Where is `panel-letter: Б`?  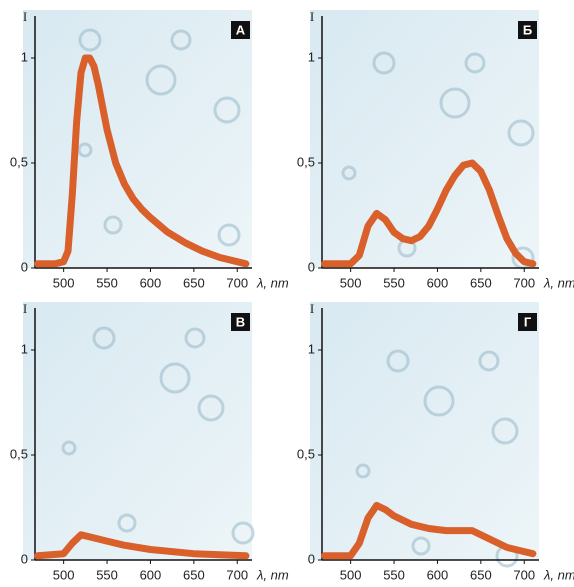
panel-letter: Б is located at coordinates (527, 29).